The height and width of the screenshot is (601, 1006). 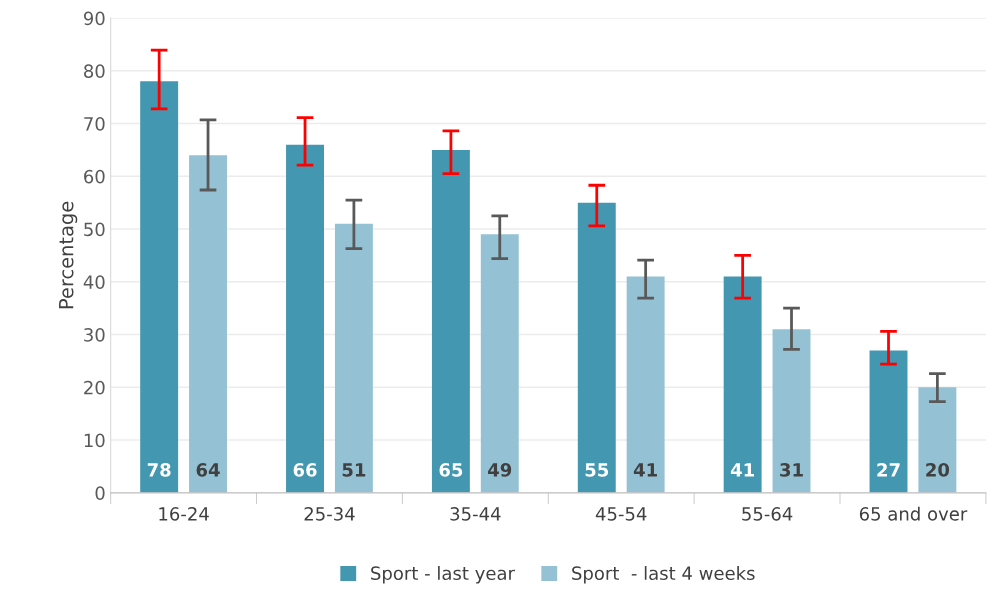 What do you see at coordinates (621, 514) in the screenshot?
I see `x-tick-label: 45-54` at bounding box center [621, 514].